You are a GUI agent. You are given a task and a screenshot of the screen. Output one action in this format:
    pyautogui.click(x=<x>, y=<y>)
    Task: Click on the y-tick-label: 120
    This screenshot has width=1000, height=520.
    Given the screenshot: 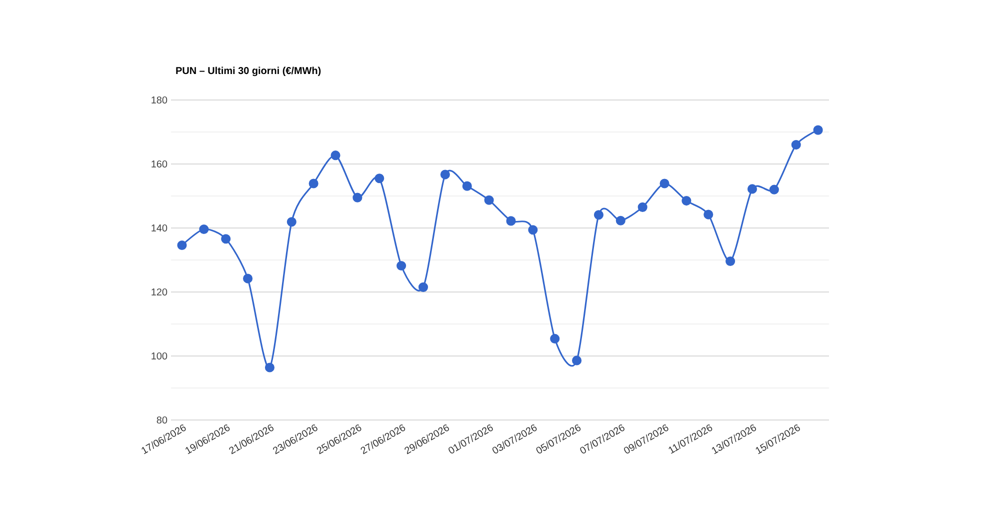 What is the action you would take?
    pyautogui.click(x=160, y=292)
    